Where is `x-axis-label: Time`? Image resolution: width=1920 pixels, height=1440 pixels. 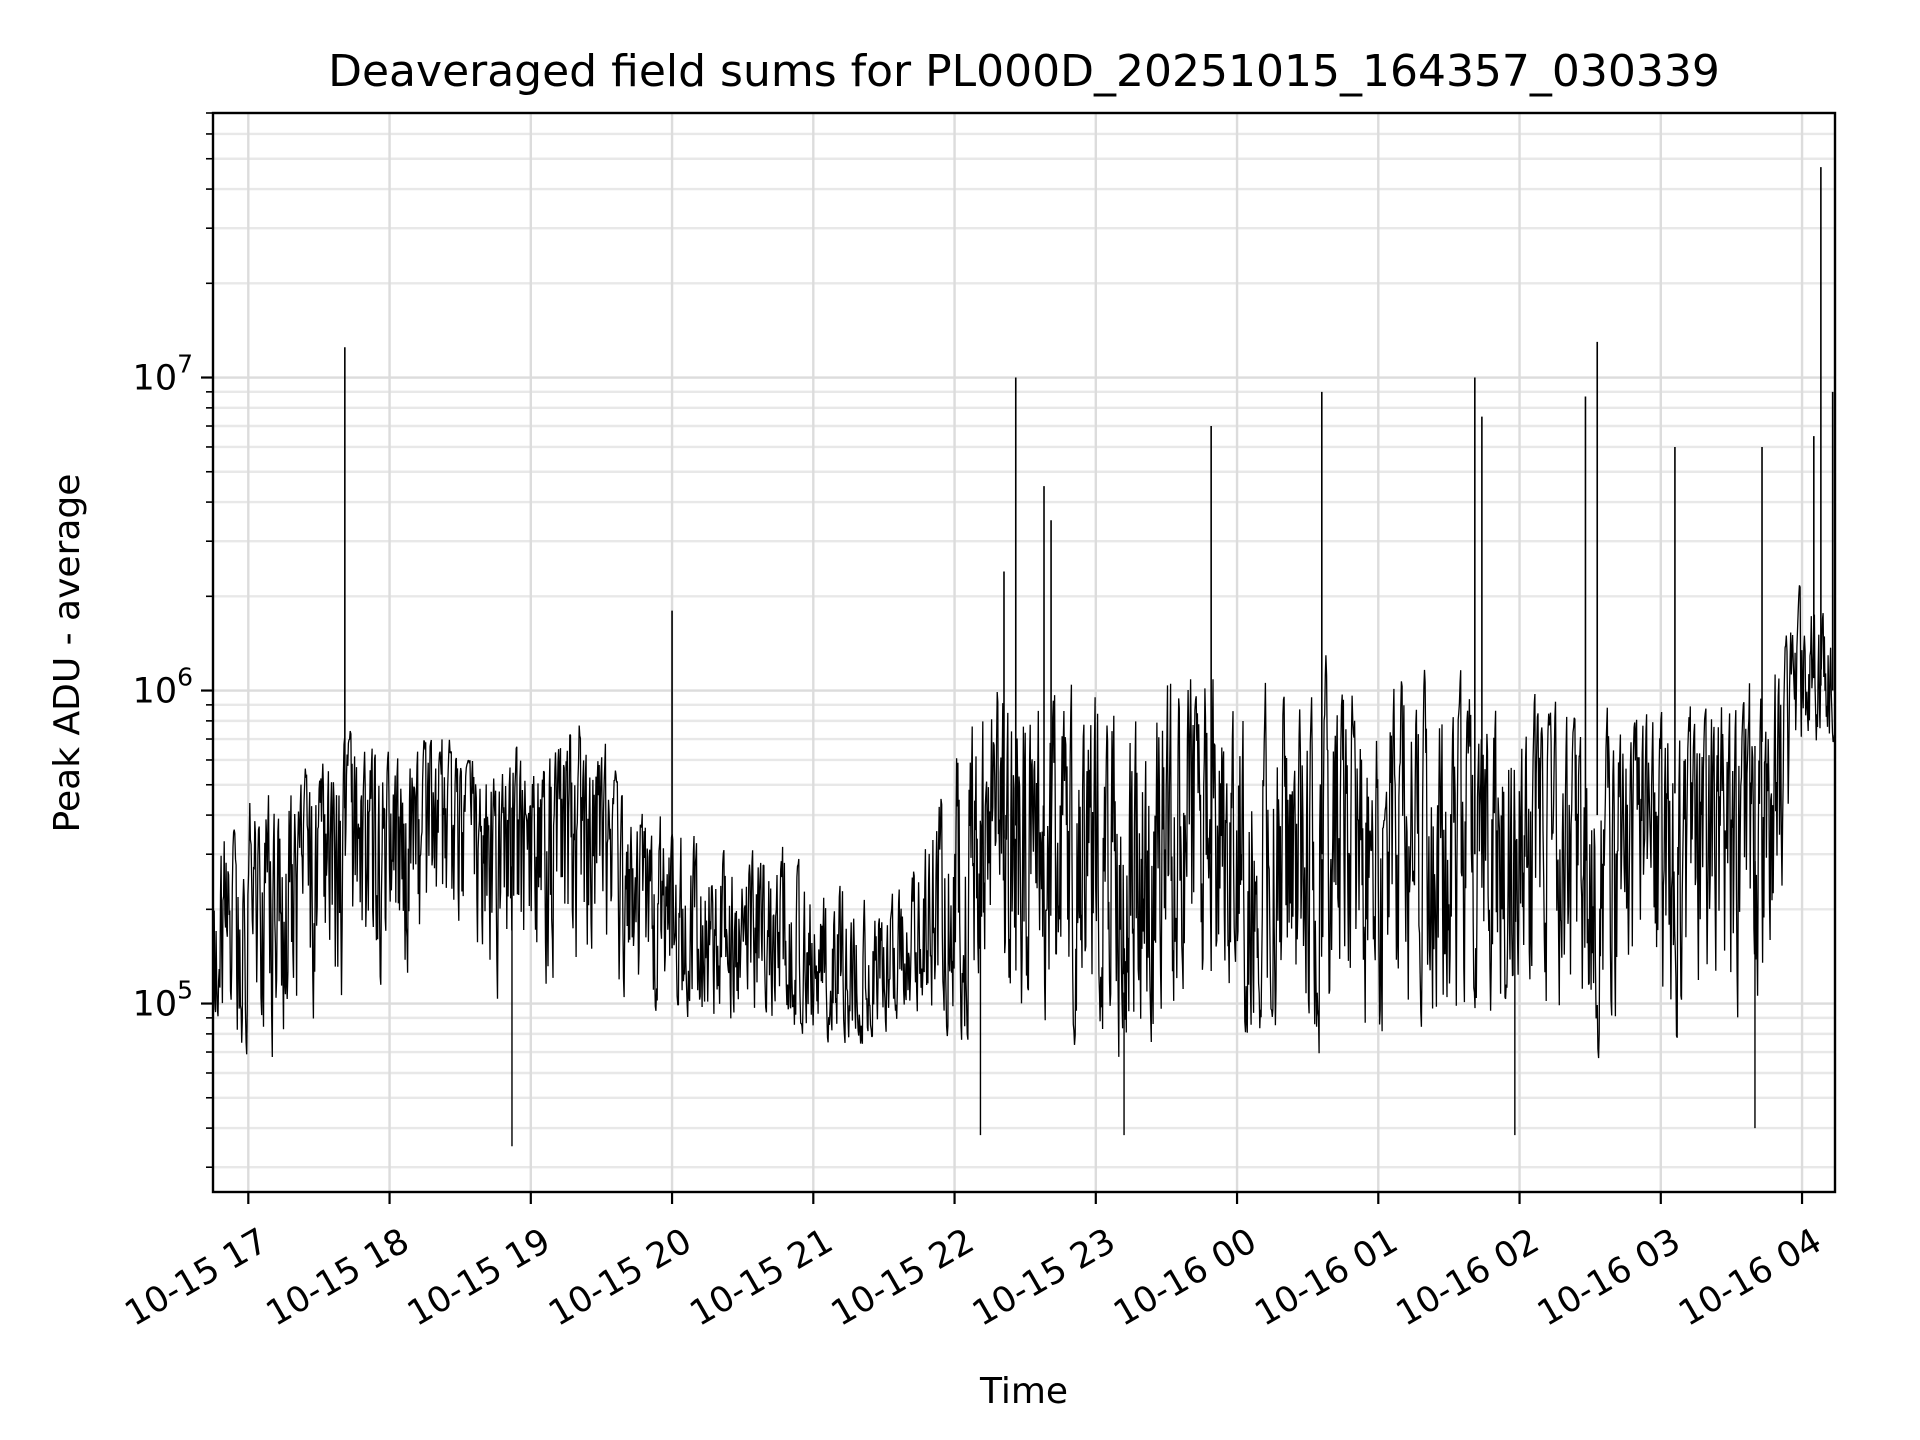 x-axis-label: Time is located at coordinates (1023, 1391).